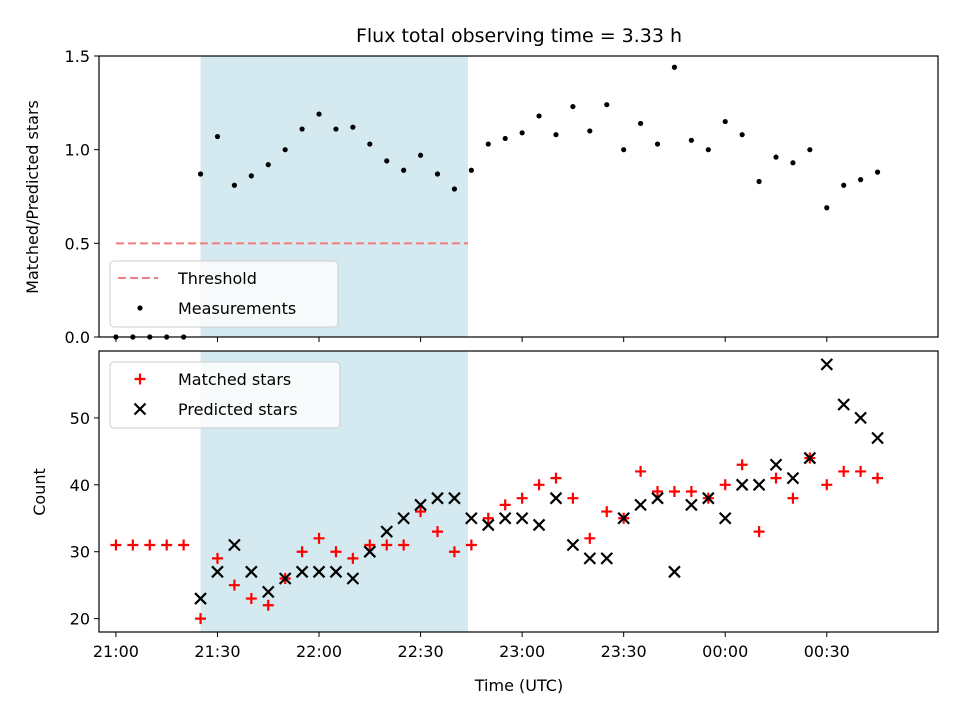  I want to click on x-tick-label: 00:00, so click(725, 651).